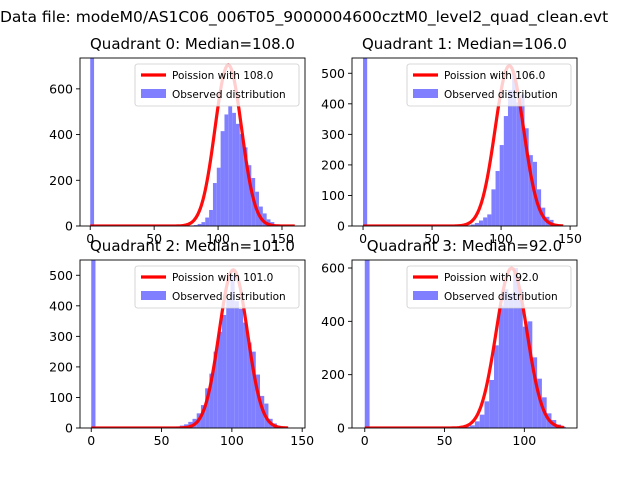 This screenshot has height=480, width=640. What do you see at coordinates (222, 76) in the screenshot?
I see `legend-label-poisson: Poission with 108.0` at bounding box center [222, 76].